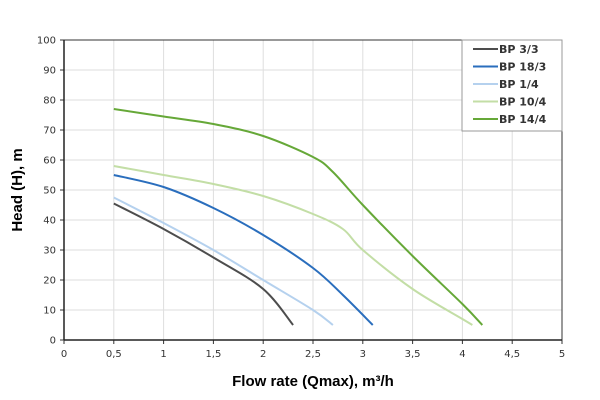 Image resolution: width=600 pixels, height=400 pixels. Describe the element at coordinates (17, 189) in the screenshot. I see `y-axis-label: Head (H), m` at that location.